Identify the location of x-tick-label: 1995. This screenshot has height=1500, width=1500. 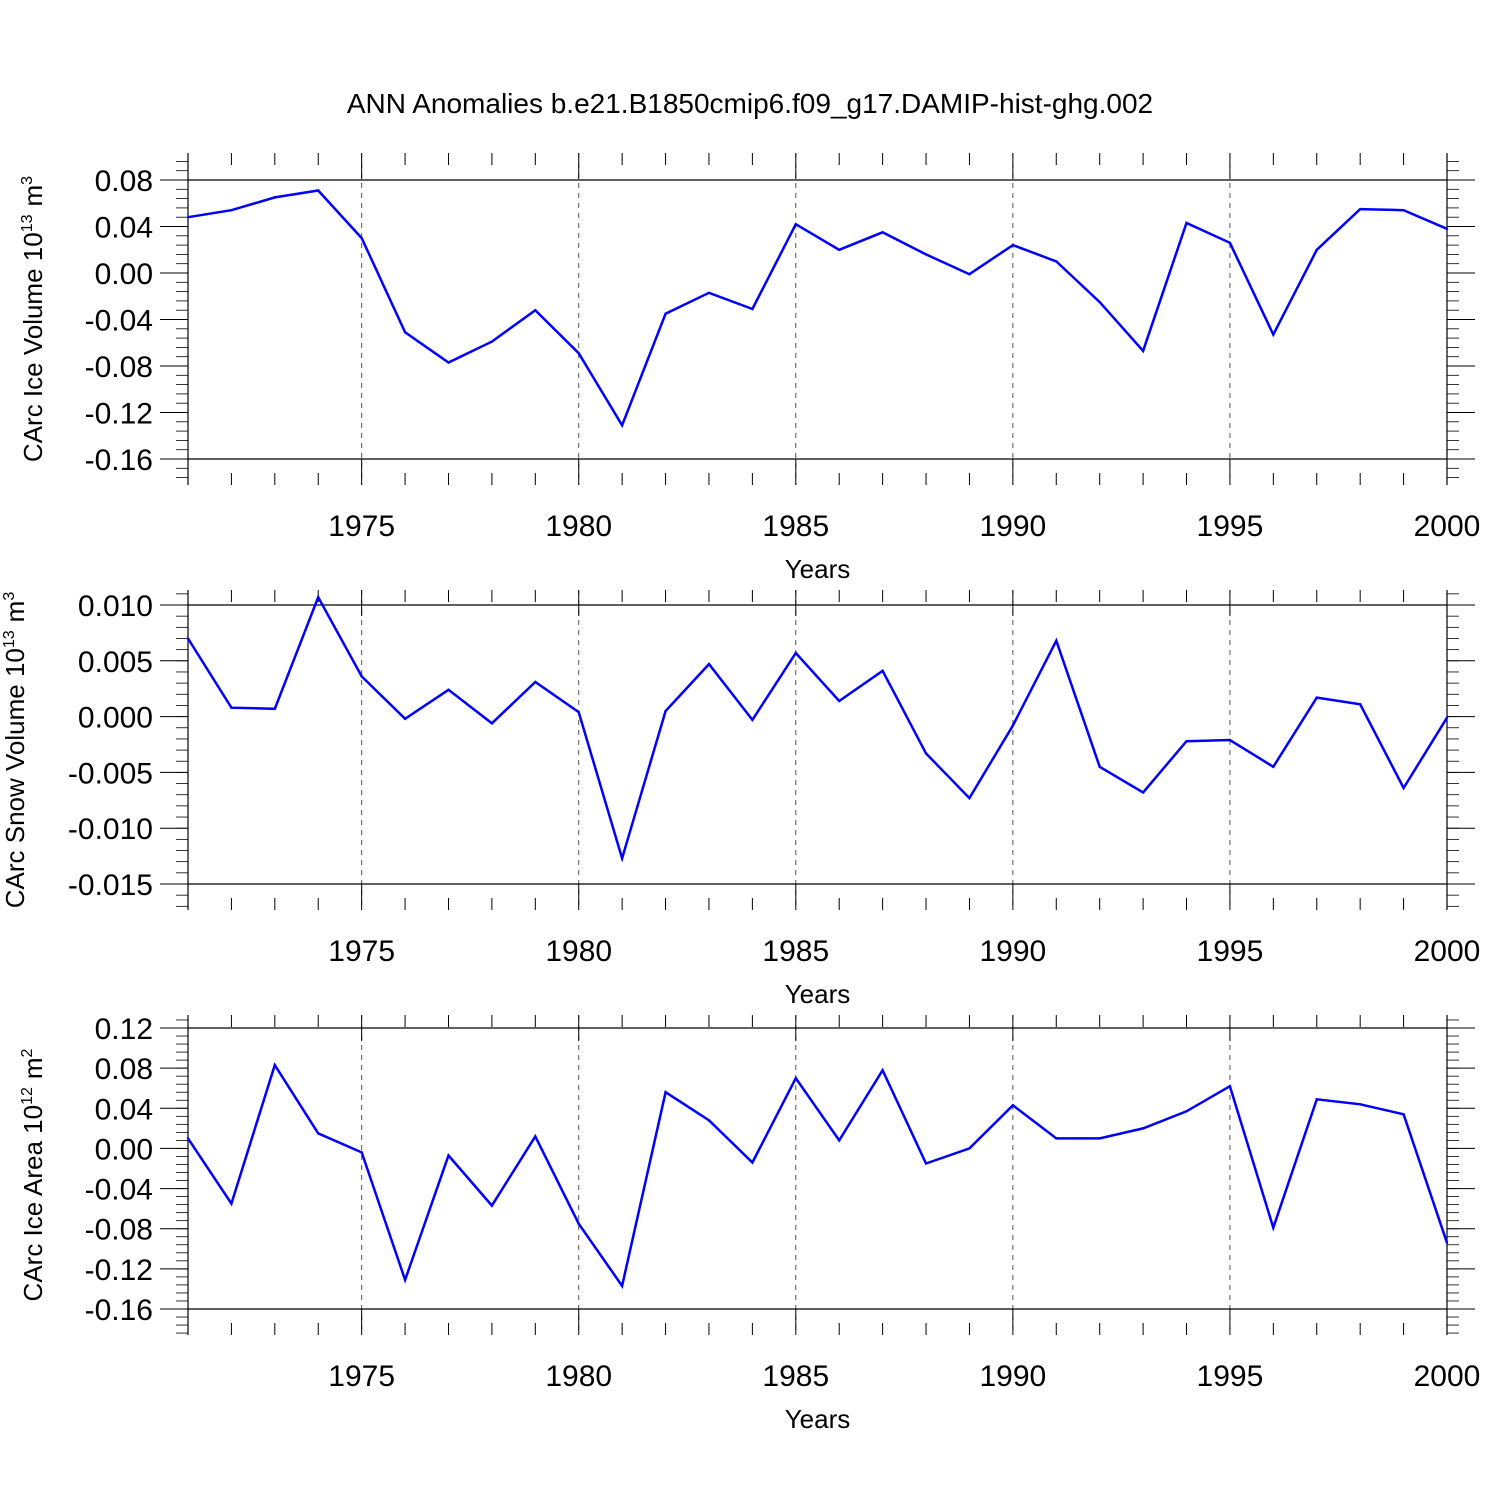
(1230, 526).